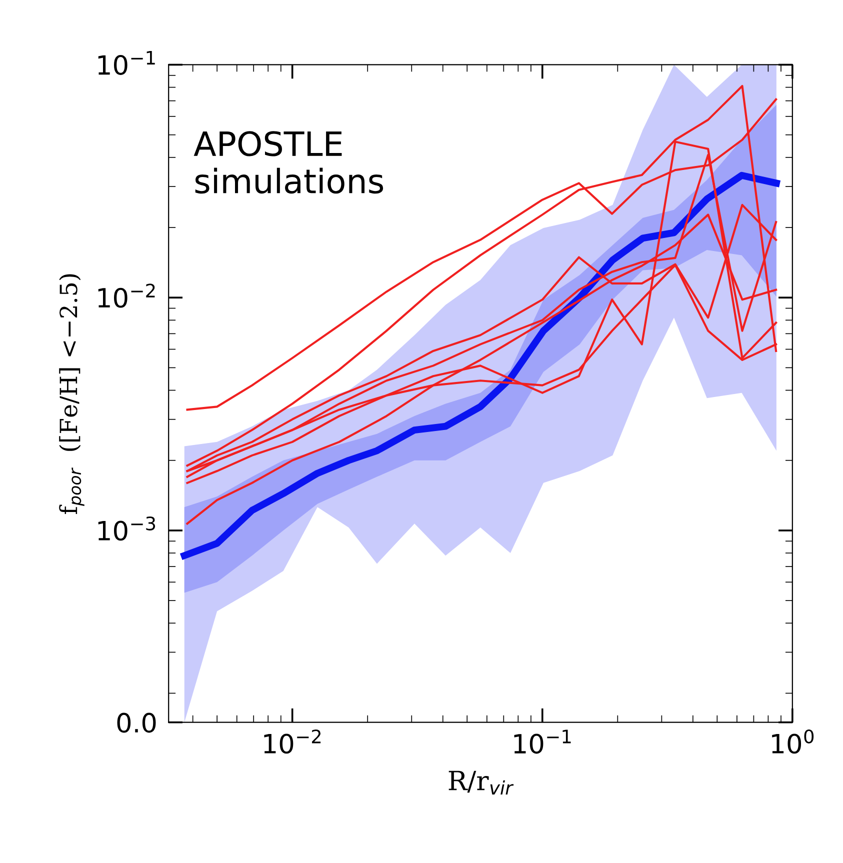  Describe the element at coordinates (793, 741) in the screenshot. I see `x-tick-label: 10$^{0}$` at that location.